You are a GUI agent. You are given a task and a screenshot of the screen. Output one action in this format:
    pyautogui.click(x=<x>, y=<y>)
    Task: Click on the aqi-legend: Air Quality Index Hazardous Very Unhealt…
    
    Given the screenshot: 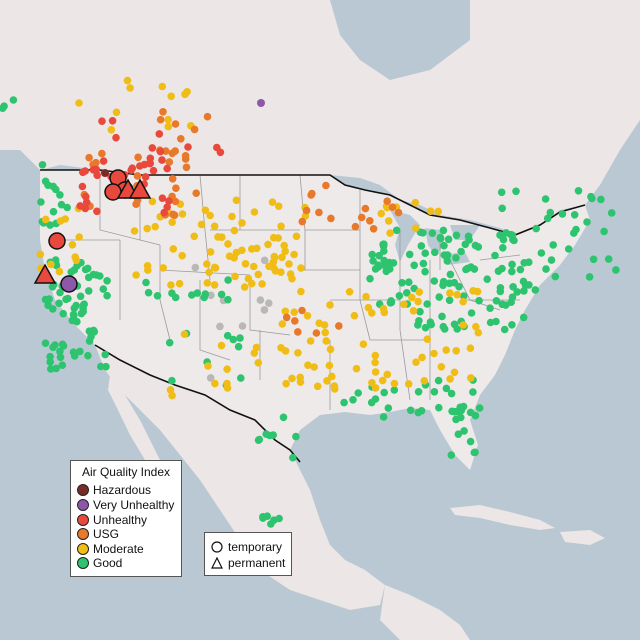 What is the action you would take?
    pyautogui.click(x=126, y=518)
    